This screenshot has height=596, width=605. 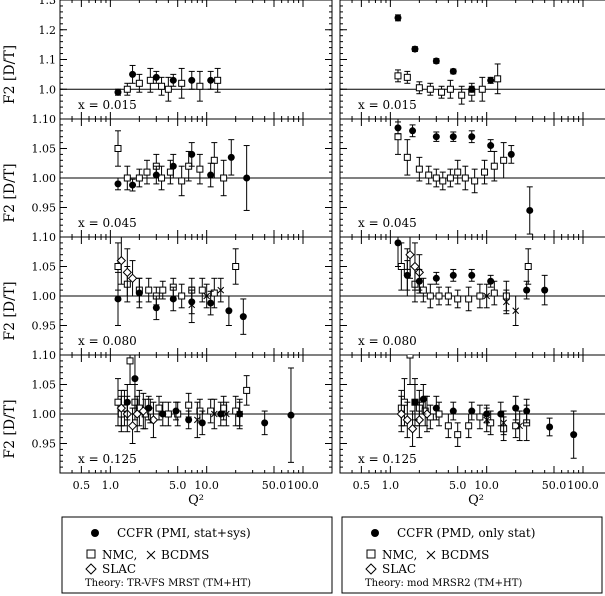 I want to click on y-tick-label: 0.95, so click(x=44, y=208).